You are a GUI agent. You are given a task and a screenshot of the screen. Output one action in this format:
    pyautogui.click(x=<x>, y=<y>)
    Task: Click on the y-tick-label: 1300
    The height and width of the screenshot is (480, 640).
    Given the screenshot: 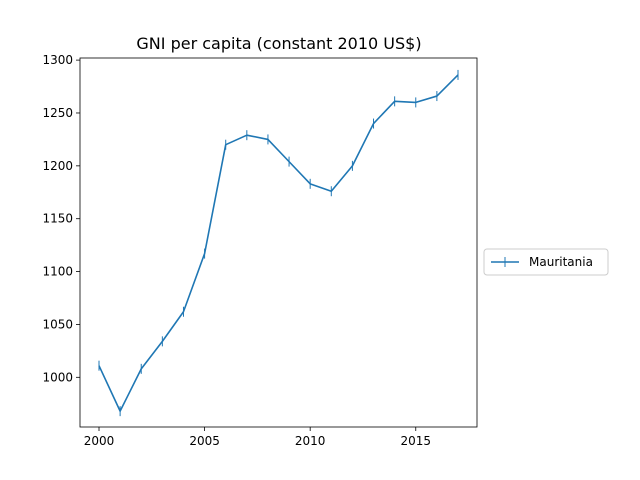 What is the action you would take?
    pyautogui.click(x=57, y=60)
    